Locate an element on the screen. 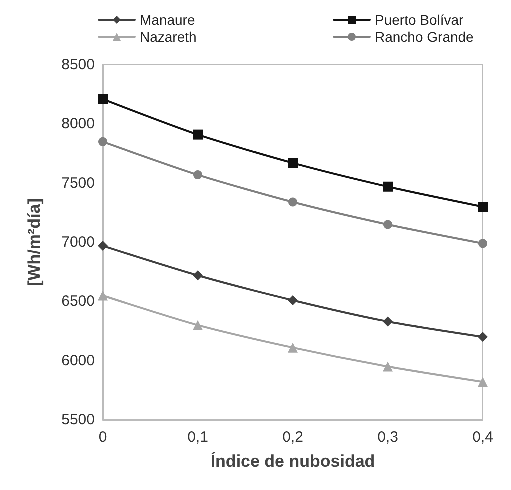  x-tick-label: 0,3 is located at coordinates (388, 437).